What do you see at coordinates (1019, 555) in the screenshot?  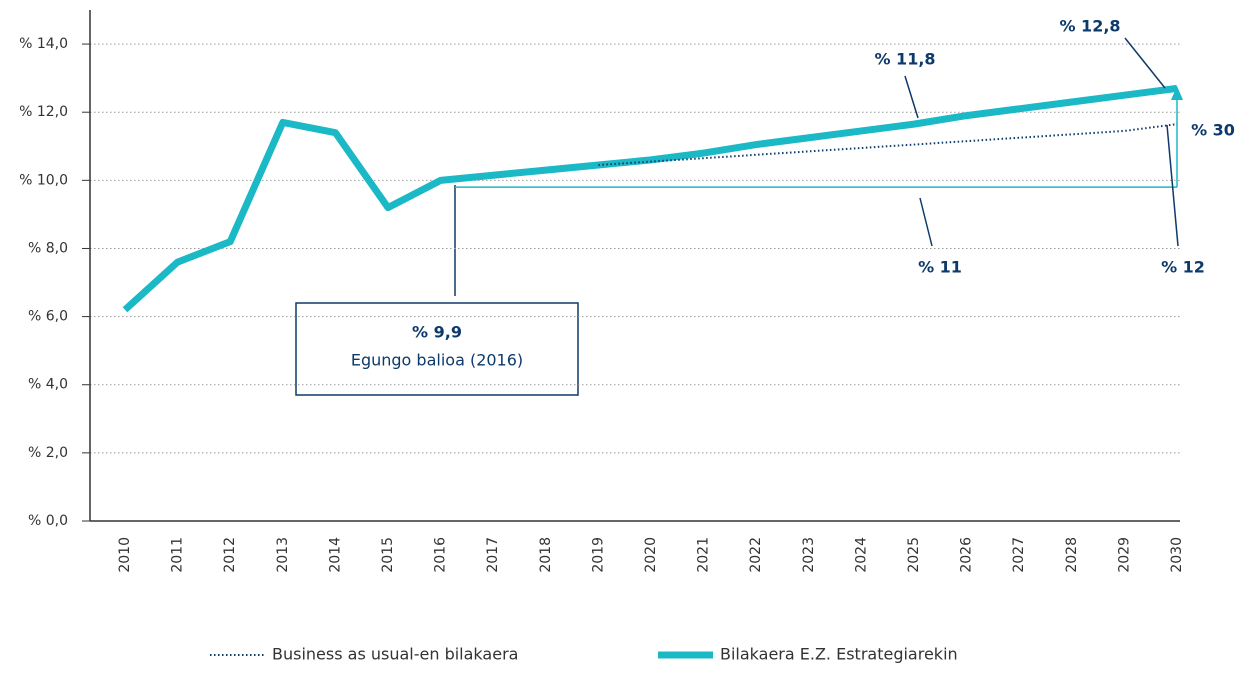 I see `x-tick-label: 2027` at bounding box center [1019, 555].